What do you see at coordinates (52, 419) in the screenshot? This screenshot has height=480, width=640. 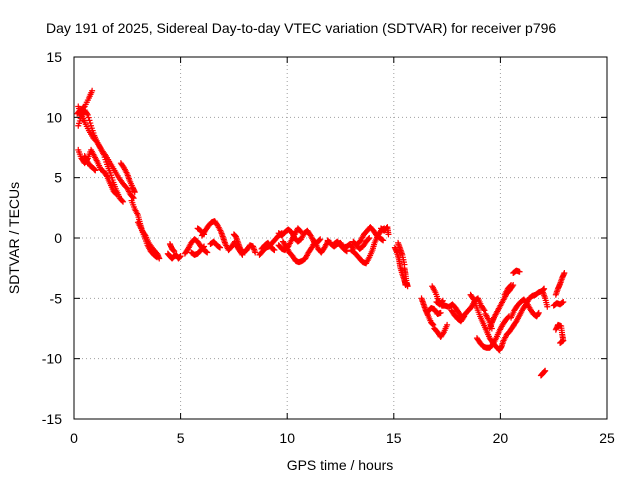 I see `y-tick-label: -15` at bounding box center [52, 419].